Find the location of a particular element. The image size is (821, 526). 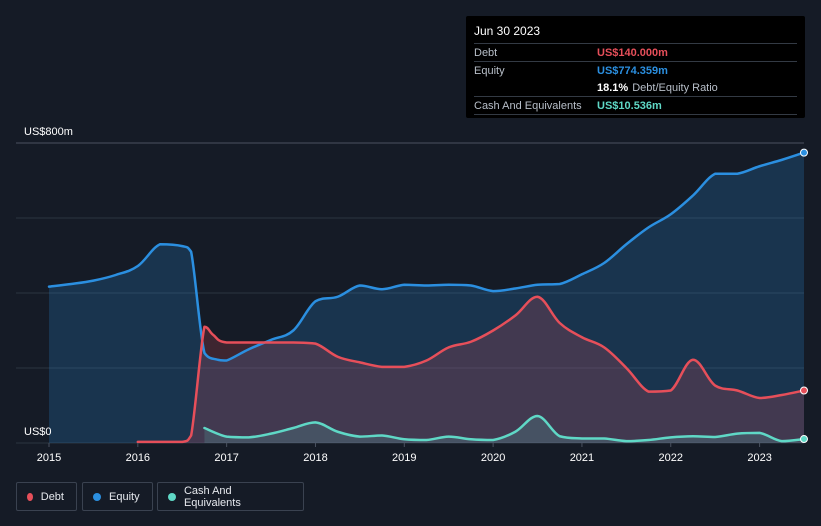

legend-equity: Equity is located at coordinates (117, 496).